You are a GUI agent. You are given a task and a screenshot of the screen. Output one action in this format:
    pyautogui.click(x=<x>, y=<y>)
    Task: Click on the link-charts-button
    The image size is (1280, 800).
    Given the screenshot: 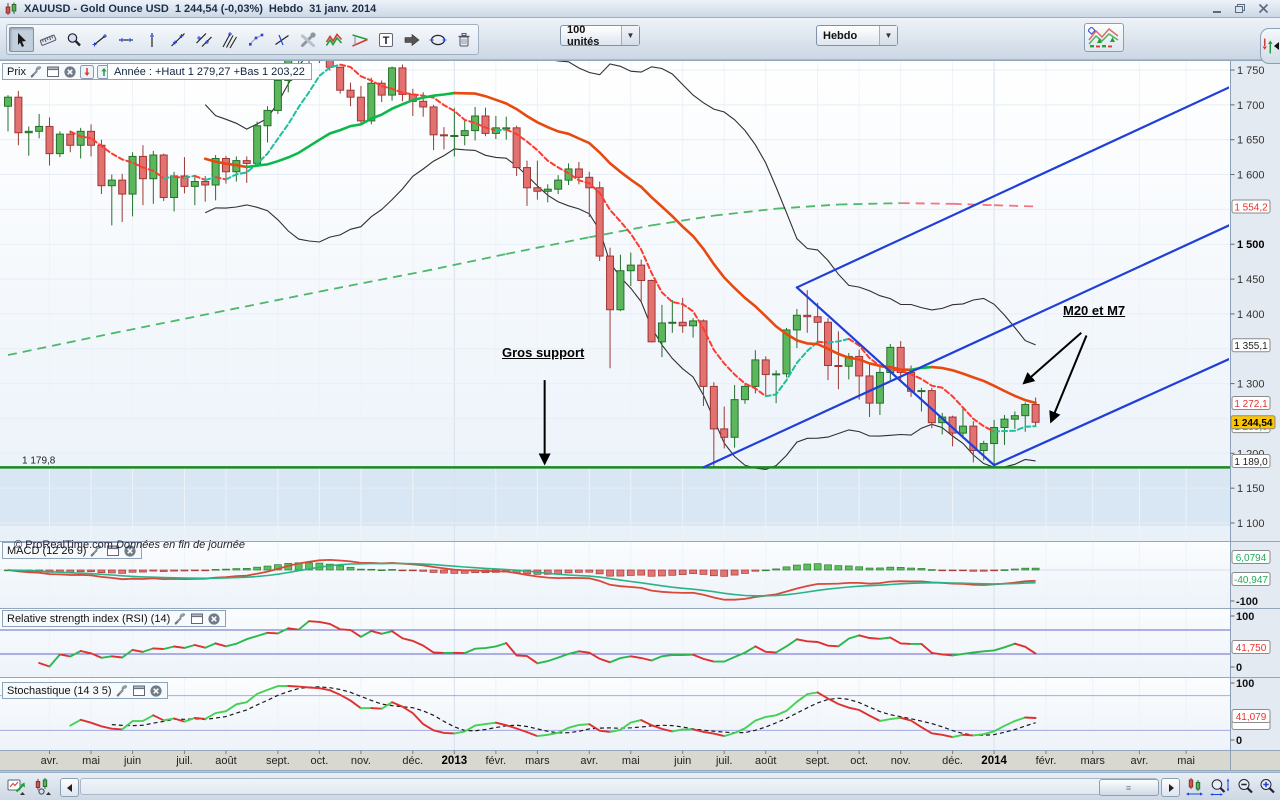 What is the action you would take?
    pyautogui.click(x=43, y=787)
    